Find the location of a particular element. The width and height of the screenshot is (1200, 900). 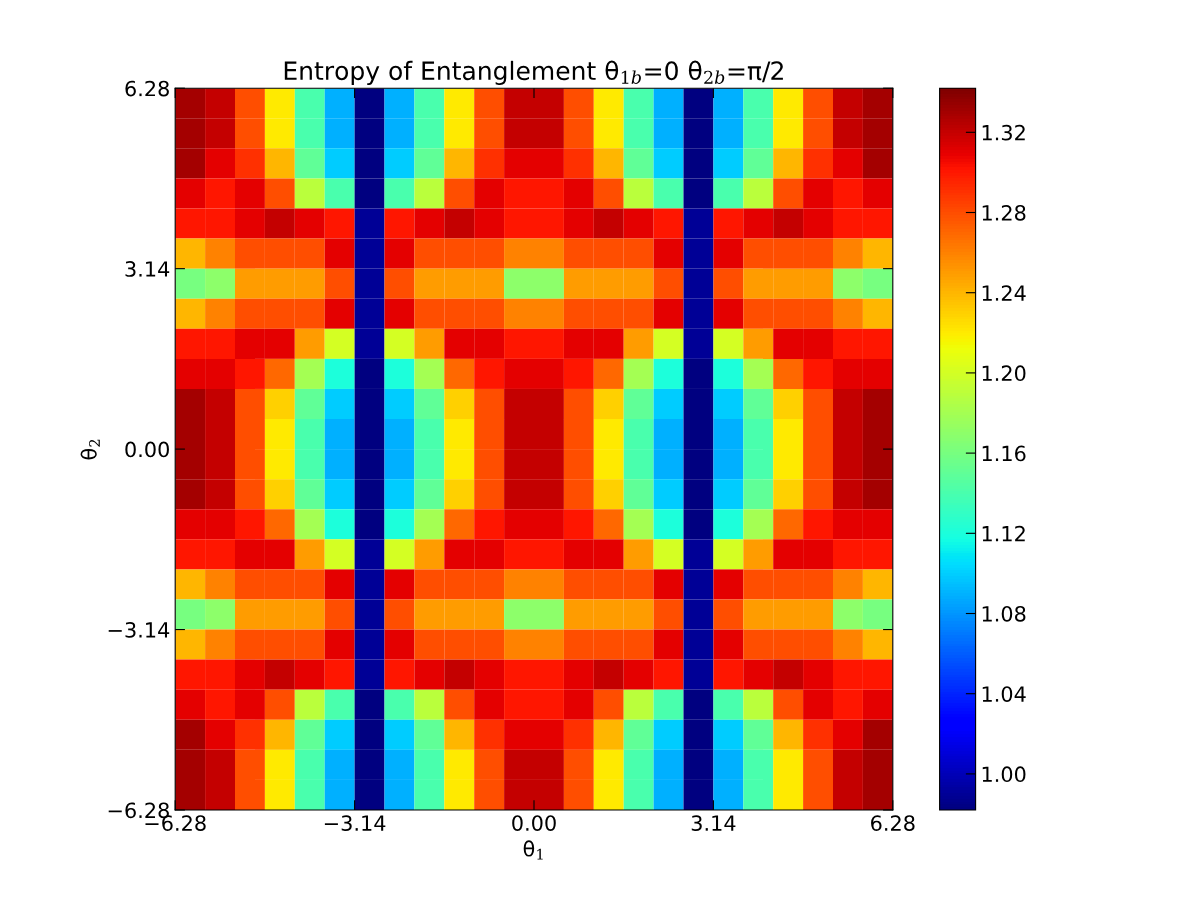

color-bar-label: 1.32 is located at coordinates (1003, 132).